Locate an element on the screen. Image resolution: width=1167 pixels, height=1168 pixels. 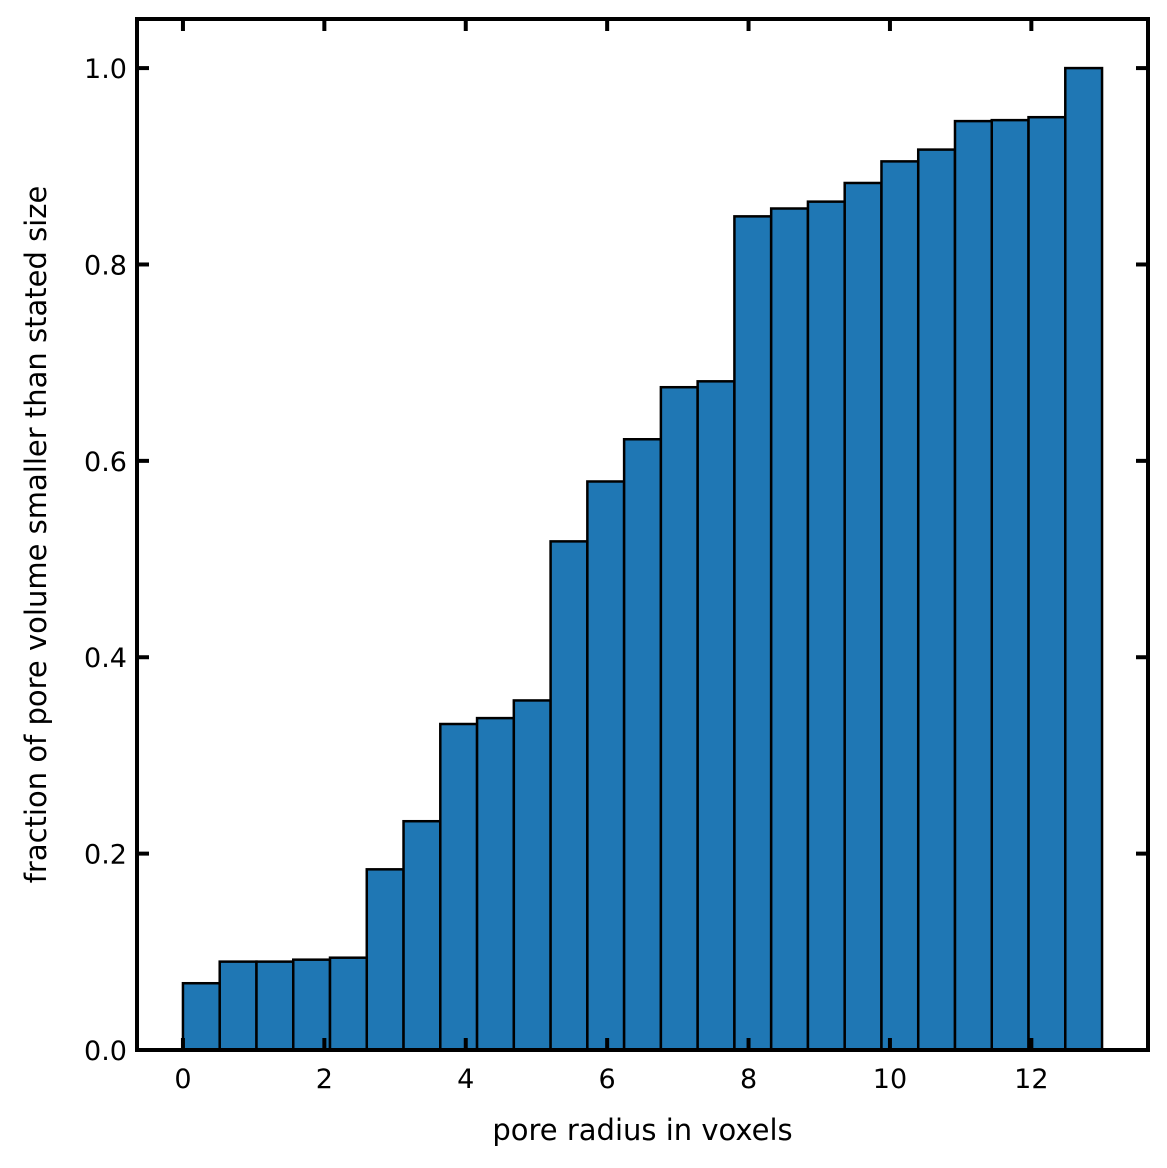
y-tick-label-1: 0.2 is located at coordinates (105, 855).